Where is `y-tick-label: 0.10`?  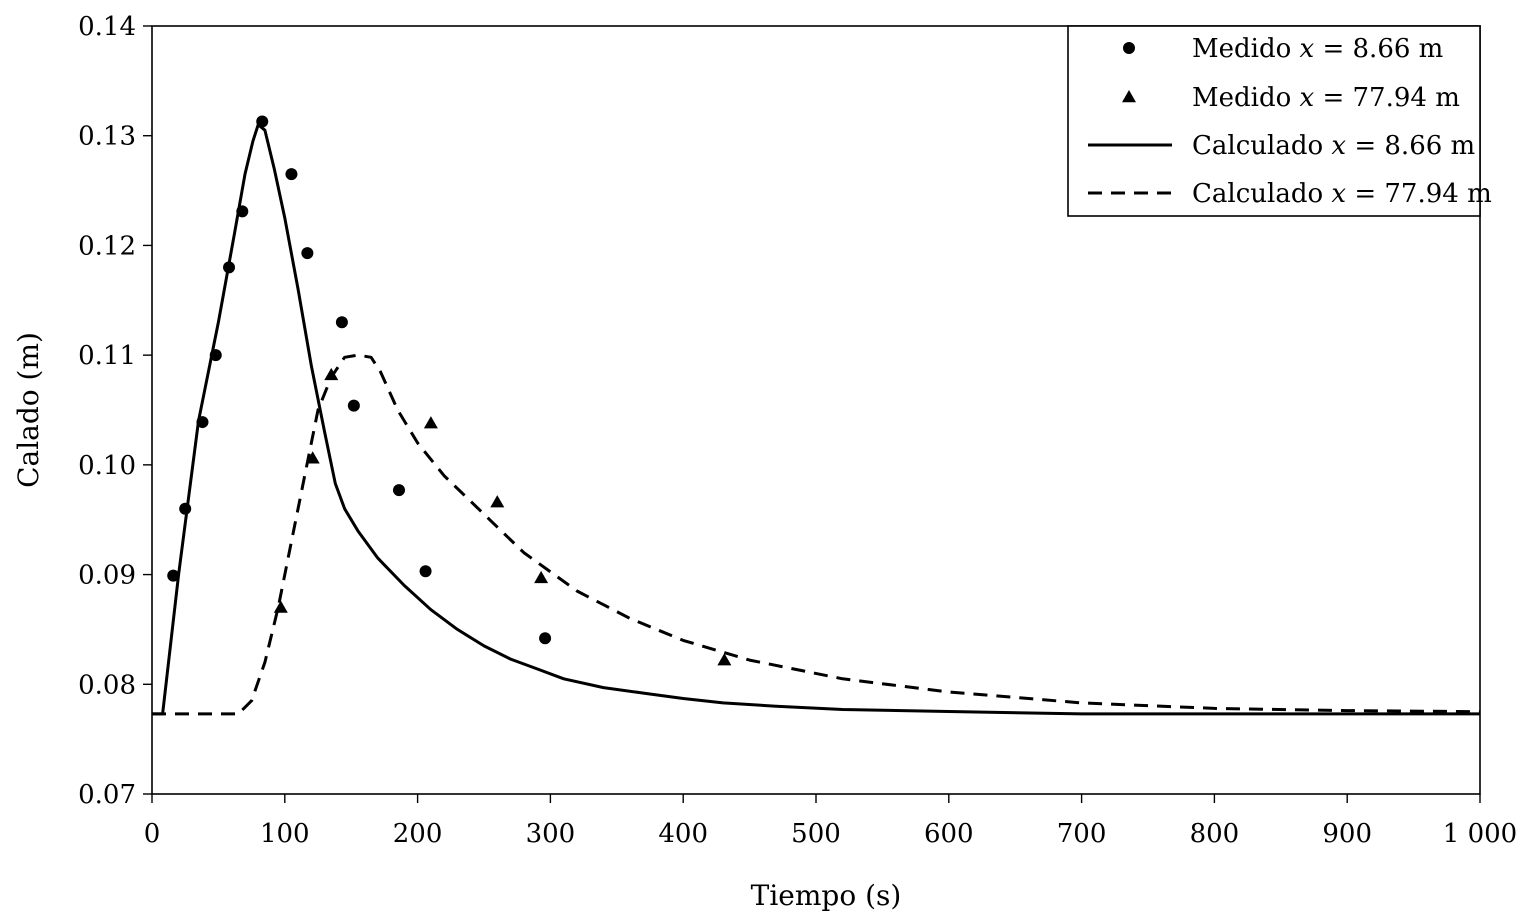
y-tick-label: 0.10 is located at coordinates (107, 466).